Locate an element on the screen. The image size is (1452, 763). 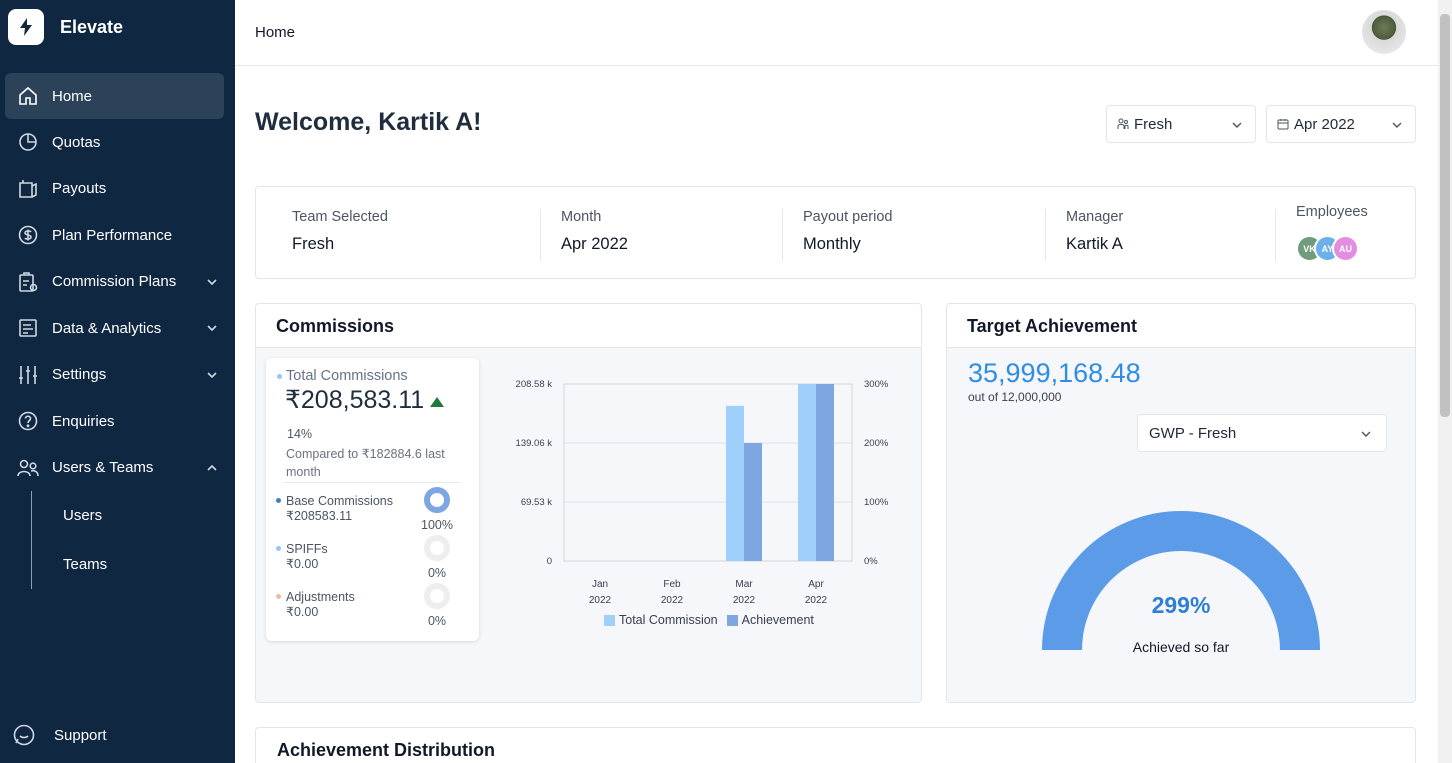
breakdown-spiffs: SPIFFs ₹0.00 is located at coordinates (307, 557).